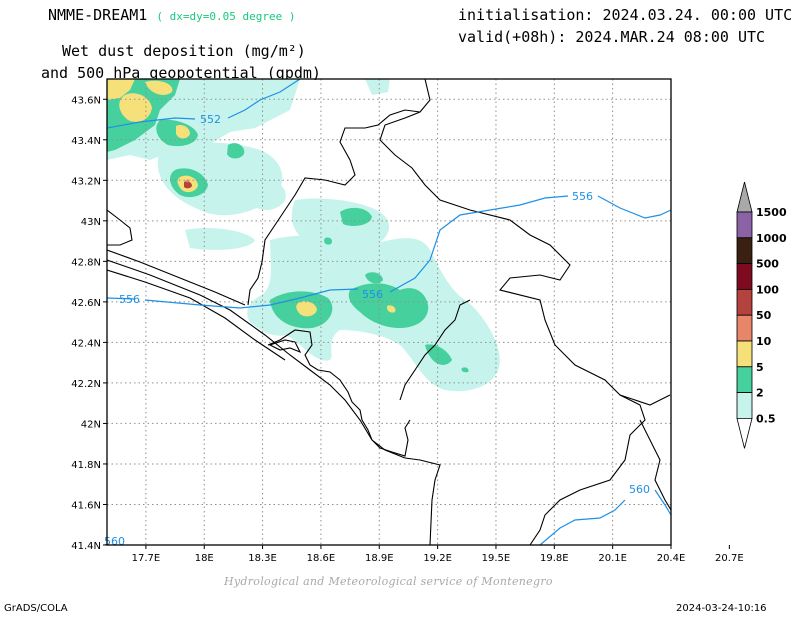 The image size is (800, 618). What do you see at coordinates (86, 141) in the screenshot?
I see `lat-tick-label: 43.4N` at bounding box center [86, 141].